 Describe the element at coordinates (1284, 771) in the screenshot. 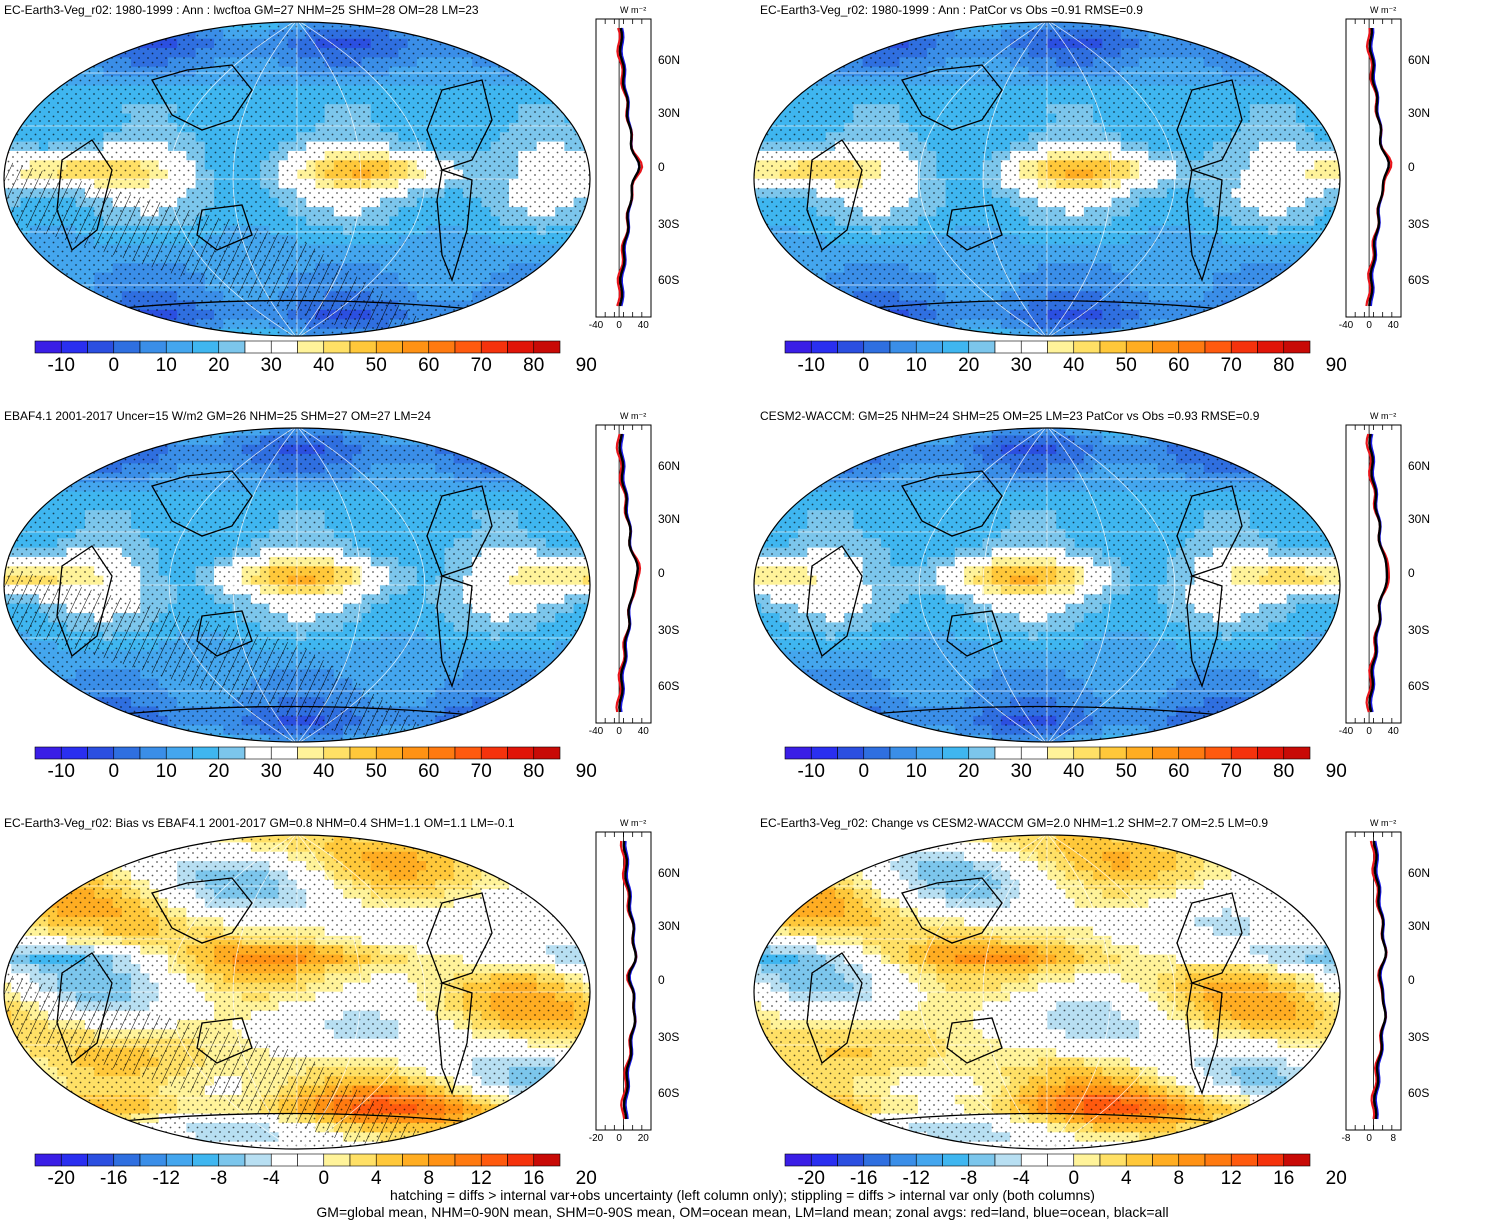

I see `colorbar-tick-label: 80` at that location.